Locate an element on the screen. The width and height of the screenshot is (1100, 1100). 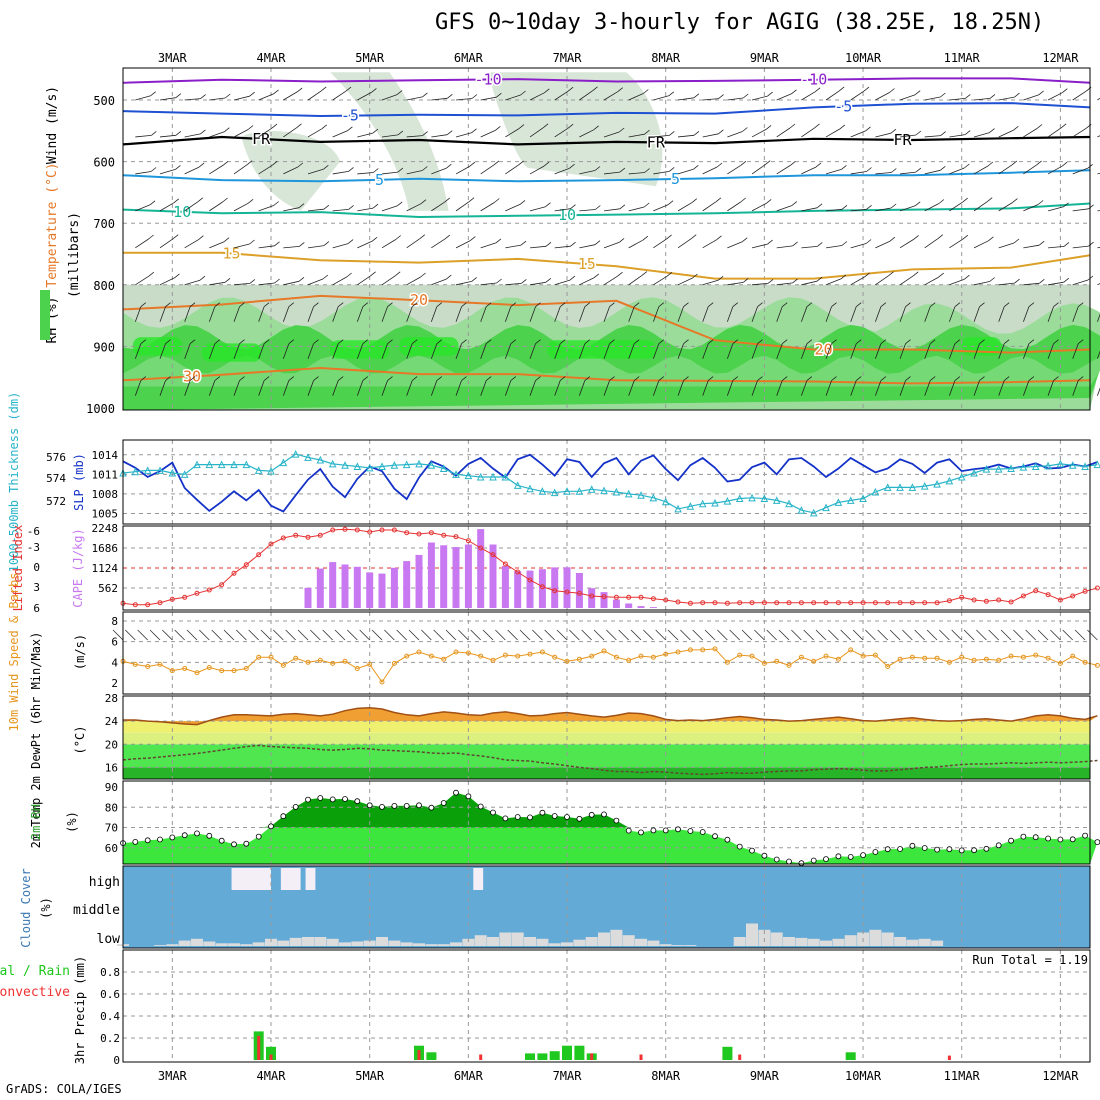
cloud-ytick-2: low is located at coordinates (109, 939).